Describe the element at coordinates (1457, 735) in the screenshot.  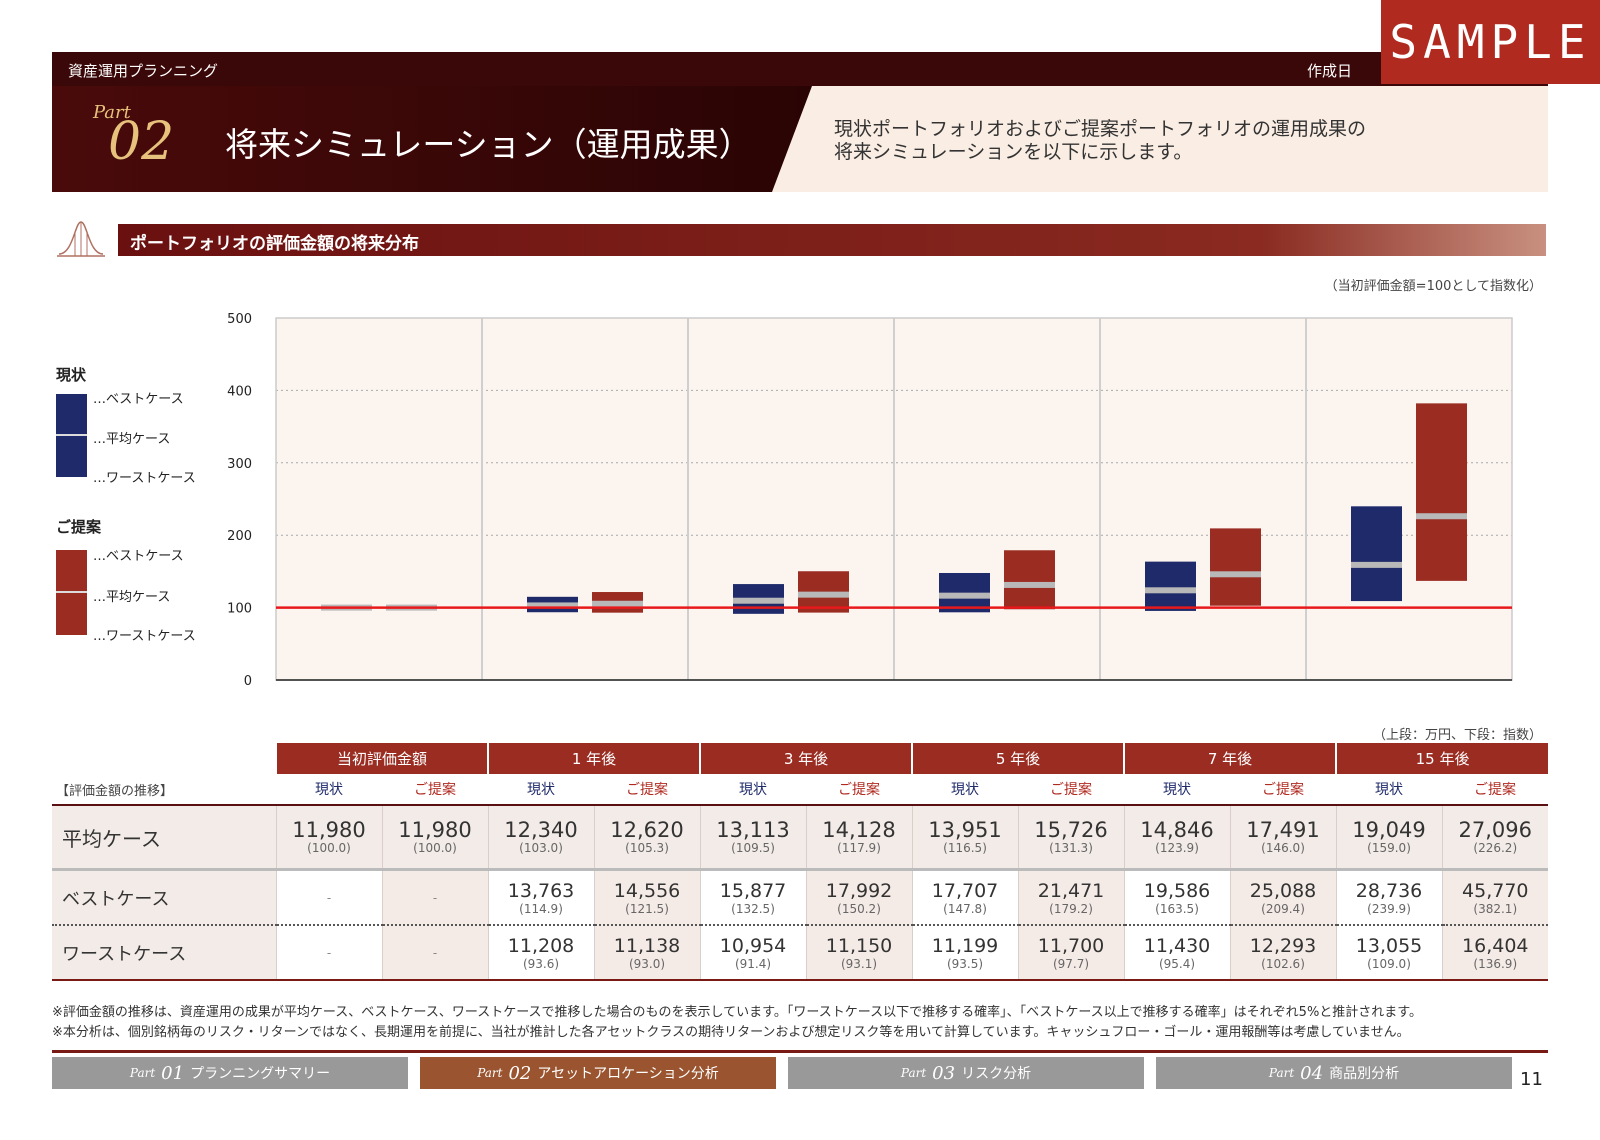
I see `unit-note: （上段：万円、下段：指数）` at that location.